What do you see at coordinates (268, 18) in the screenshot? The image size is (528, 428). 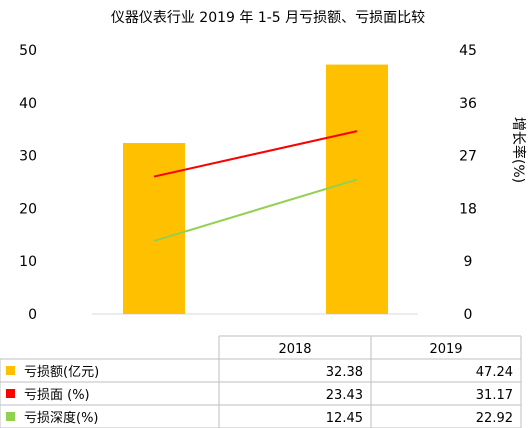 I see `chart-title: 仪器仪表行业 2019 年 1-5 月亏损额、亏损面比较` at bounding box center [268, 18].